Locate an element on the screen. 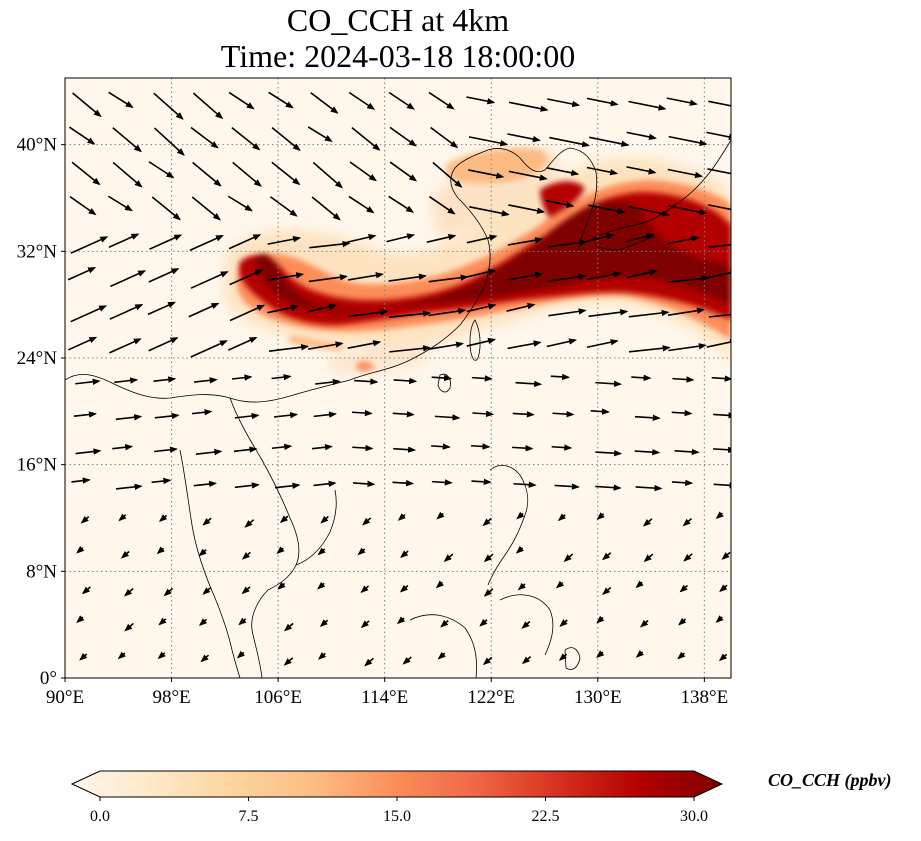 The height and width of the screenshot is (841, 921). lat-tick-label-5: 40°N is located at coordinates (37, 145).